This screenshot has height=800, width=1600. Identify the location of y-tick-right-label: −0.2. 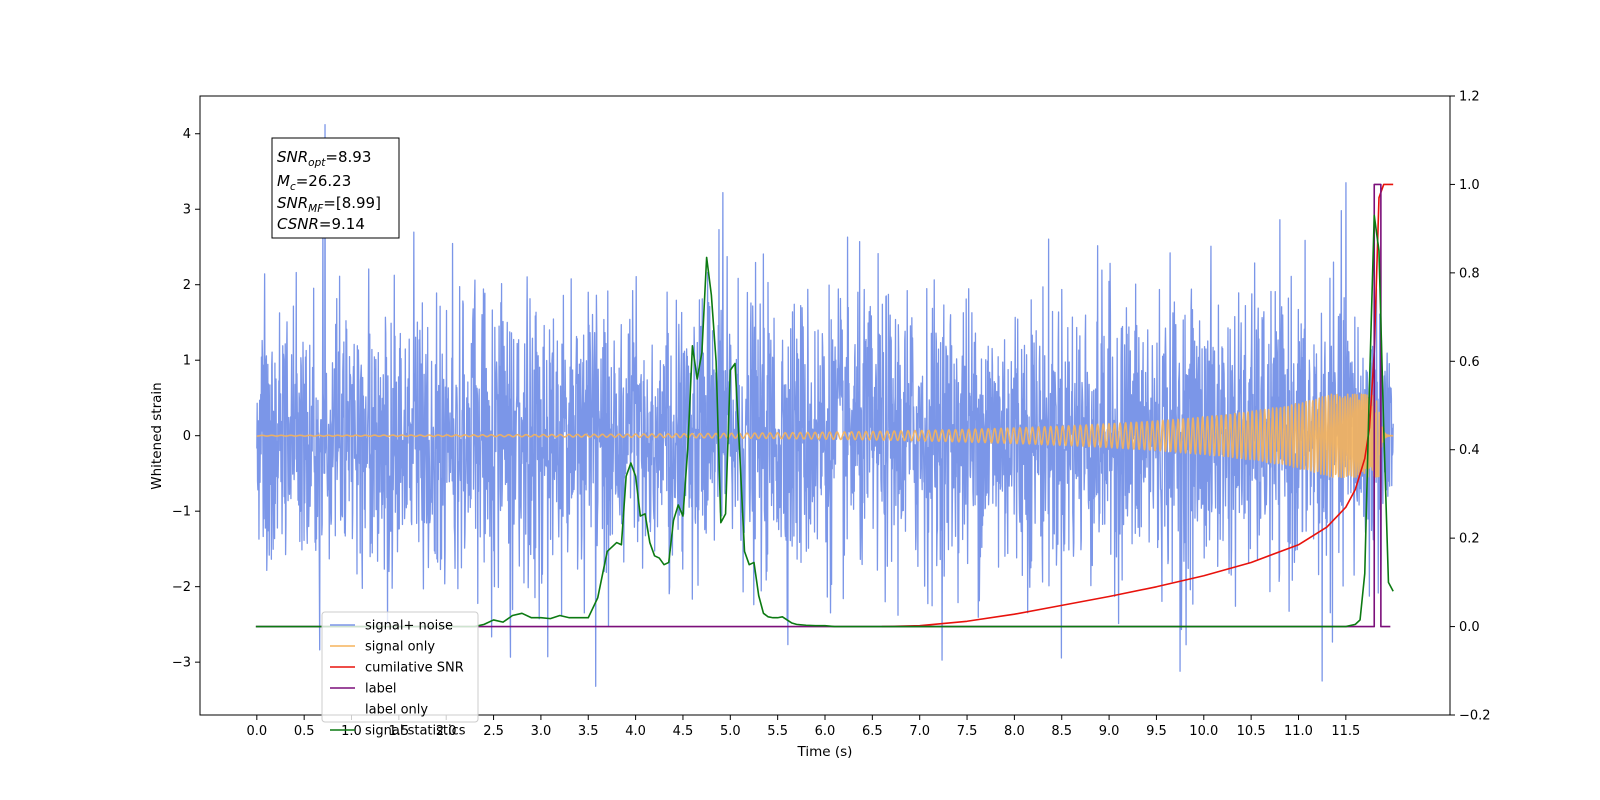
(1475, 716).